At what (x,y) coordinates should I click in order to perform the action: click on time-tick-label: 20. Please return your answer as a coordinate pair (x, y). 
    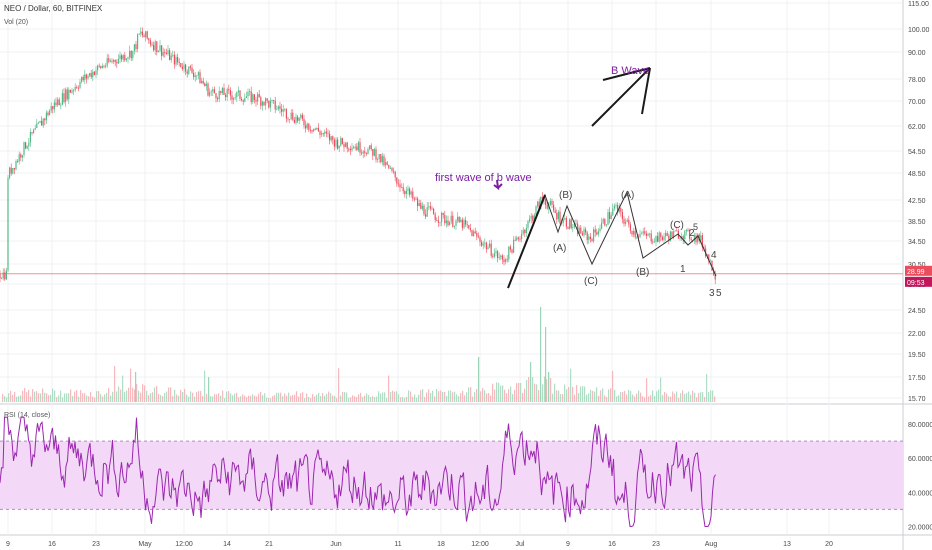
    Looking at the image, I should click on (829, 544).